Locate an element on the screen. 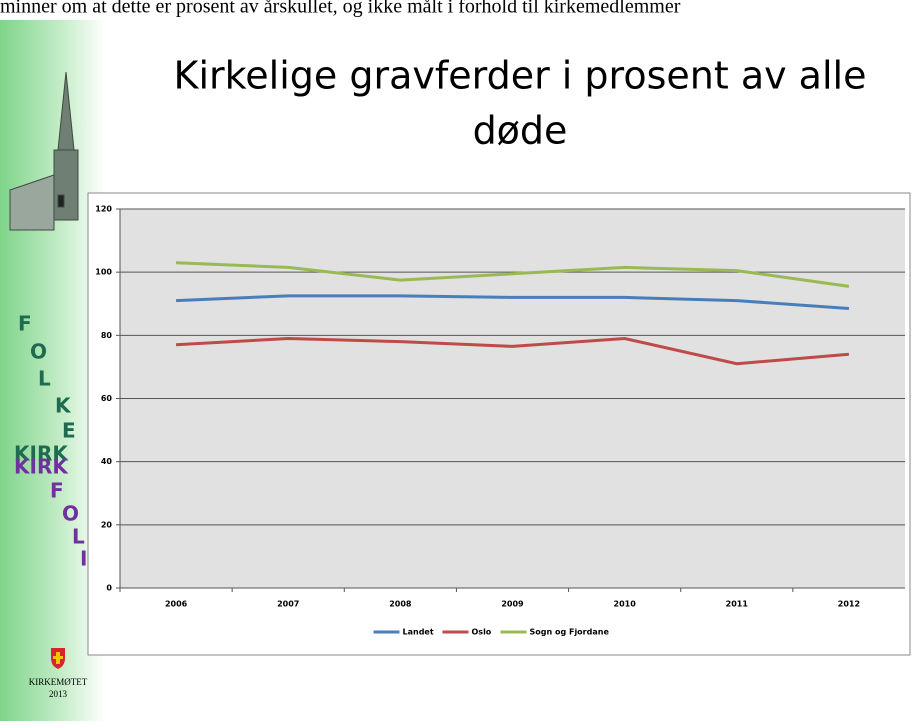 This screenshot has height=725, width=920. x-tick-label: 2007 is located at coordinates (288, 604).